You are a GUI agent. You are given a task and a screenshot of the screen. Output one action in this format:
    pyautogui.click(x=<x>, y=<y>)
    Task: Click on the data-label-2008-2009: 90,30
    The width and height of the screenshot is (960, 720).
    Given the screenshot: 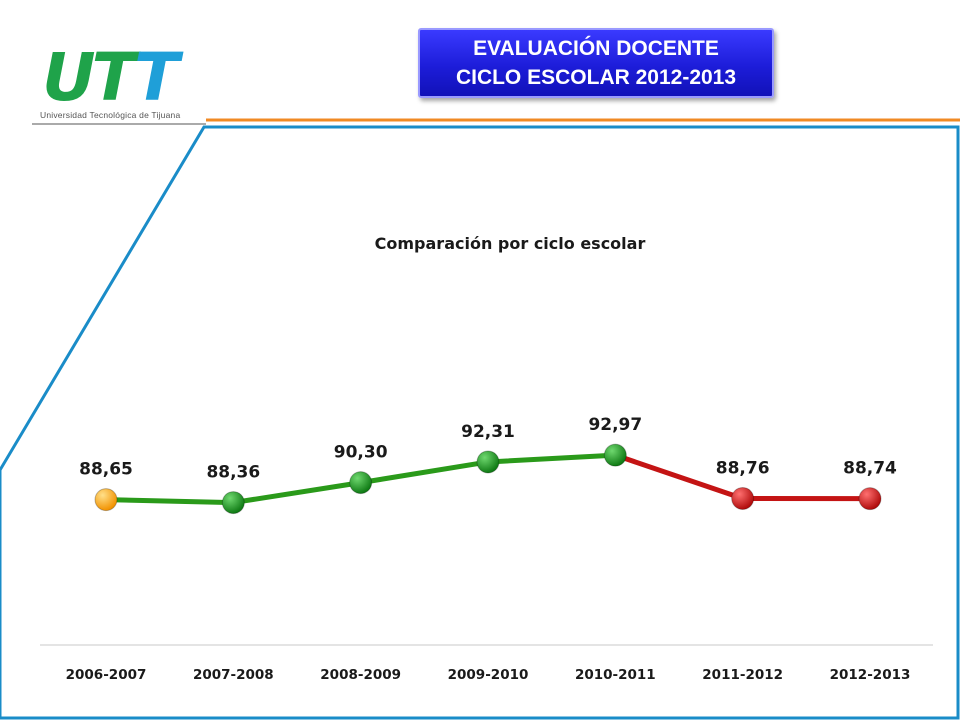 What is the action you would take?
    pyautogui.click(x=361, y=453)
    